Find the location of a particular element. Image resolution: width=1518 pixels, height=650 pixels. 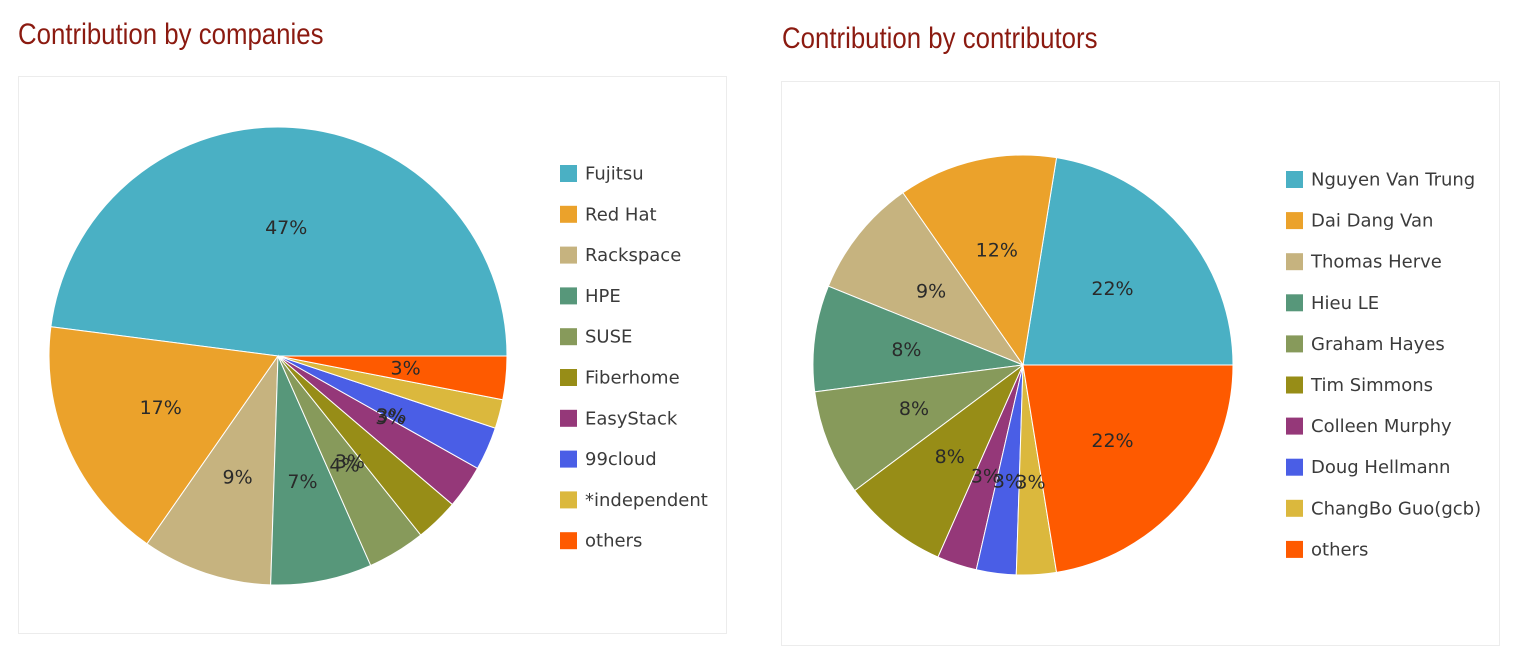

legend-label: Fiberhome is located at coordinates (632, 378).